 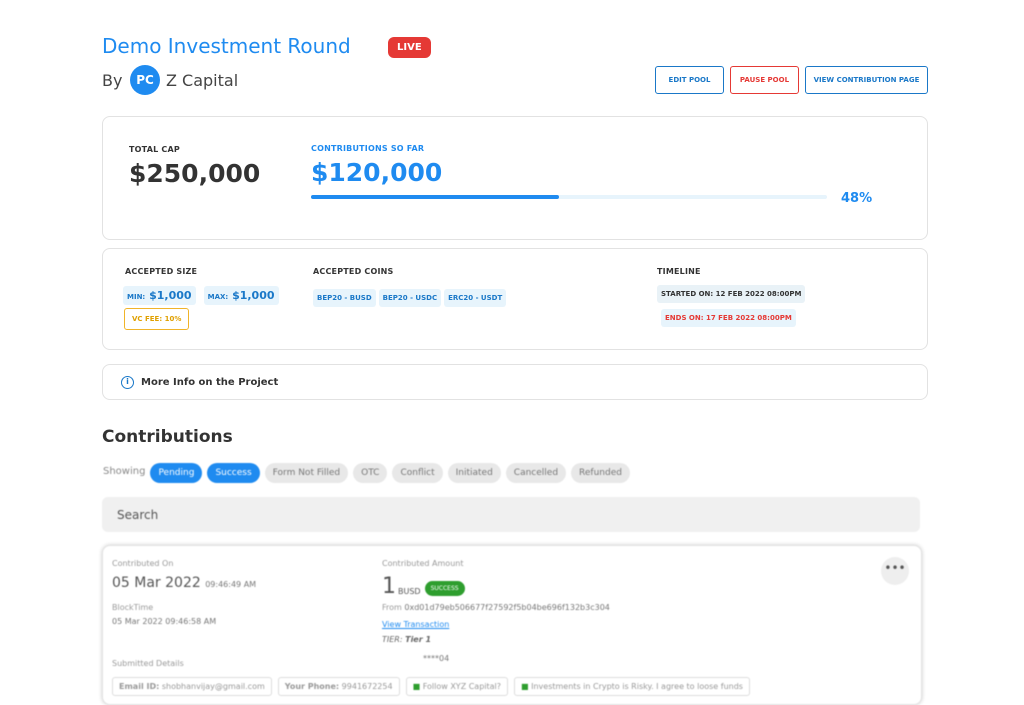 I want to click on field: Your Phone: 9941672254, so click(x=338, y=686).